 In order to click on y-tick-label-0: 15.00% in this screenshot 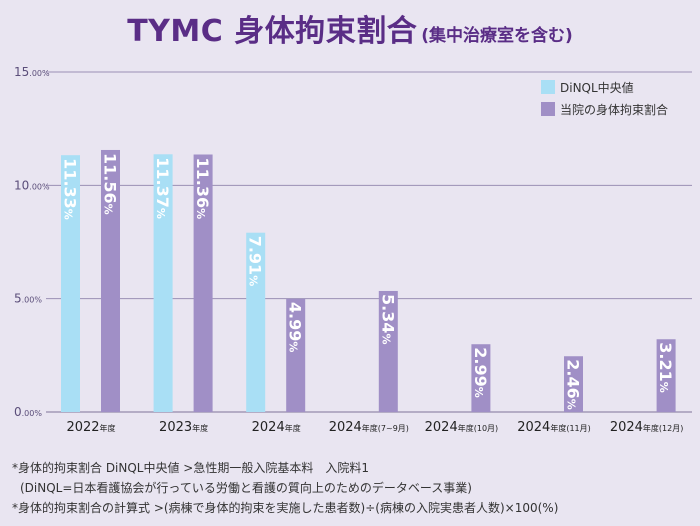, I will do `click(32, 72)`.